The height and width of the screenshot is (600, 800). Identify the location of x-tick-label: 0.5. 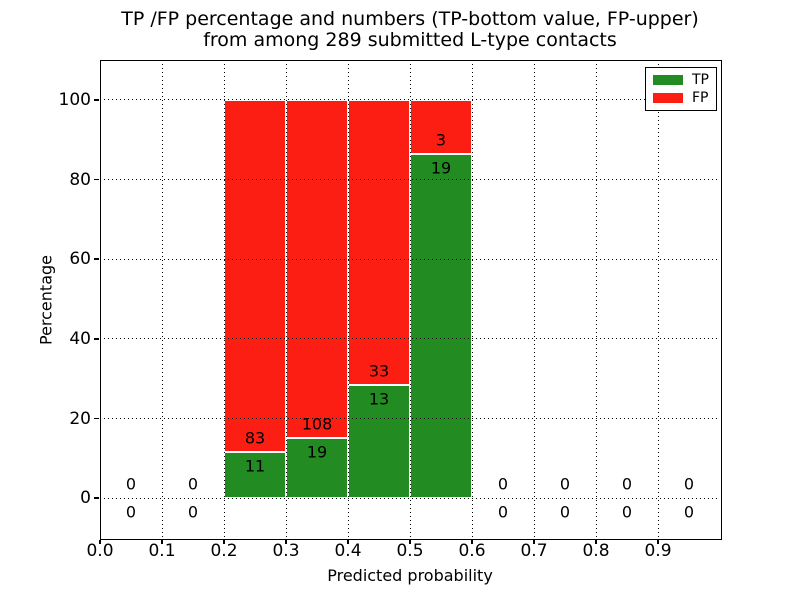
(410, 551).